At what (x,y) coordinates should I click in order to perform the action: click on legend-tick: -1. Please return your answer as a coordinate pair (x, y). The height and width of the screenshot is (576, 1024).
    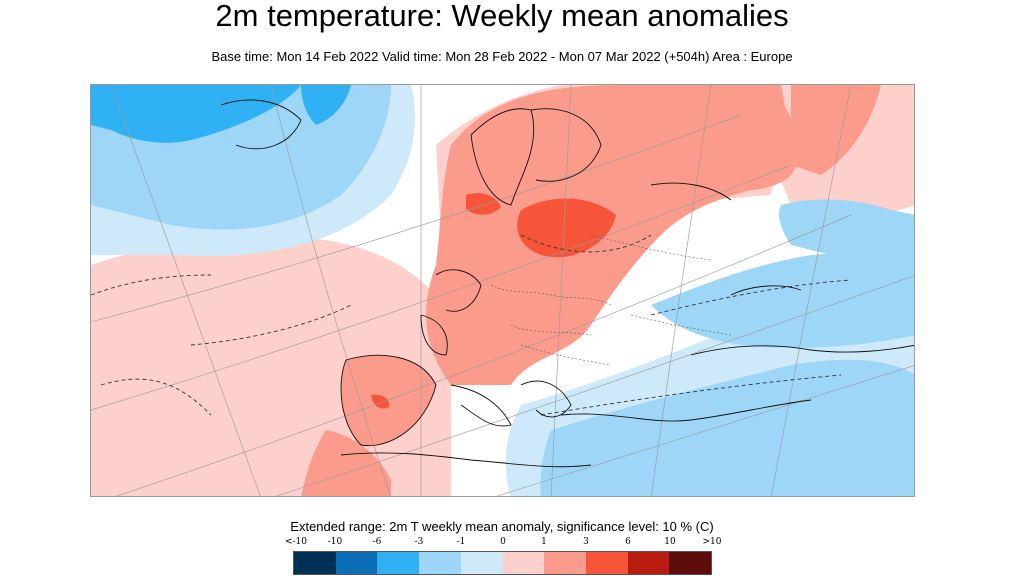
    Looking at the image, I should click on (461, 542).